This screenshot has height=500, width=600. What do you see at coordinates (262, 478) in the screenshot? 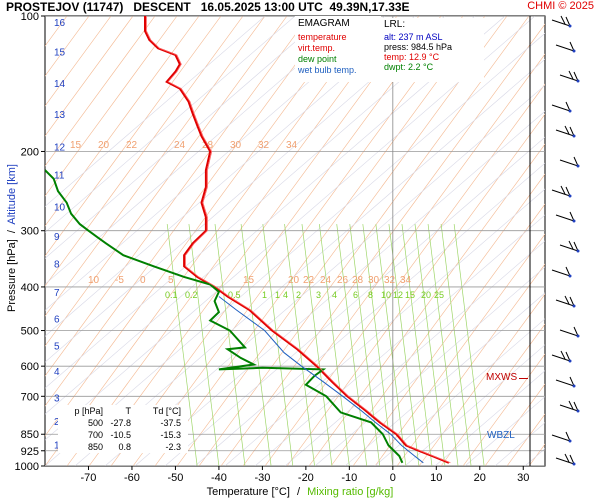
I see `x-tick-label: -30` at bounding box center [262, 478].